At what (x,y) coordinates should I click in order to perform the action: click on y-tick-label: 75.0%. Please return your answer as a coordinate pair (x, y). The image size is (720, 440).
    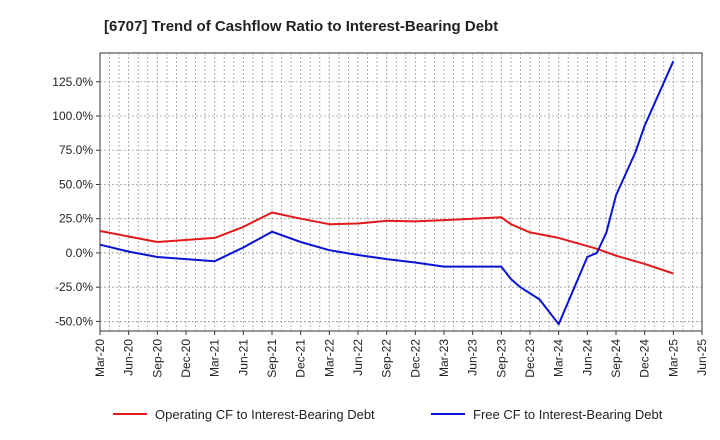
    Looking at the image, I should click on (76, 150).